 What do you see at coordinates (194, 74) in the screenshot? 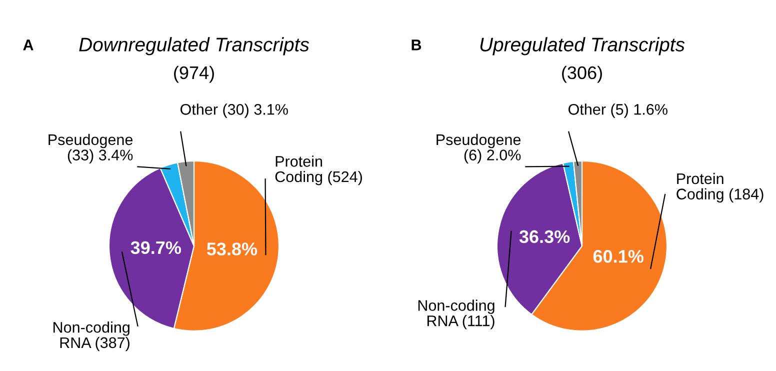
I see `chart-subtitle: (974)` at bounding box center [194, 74].